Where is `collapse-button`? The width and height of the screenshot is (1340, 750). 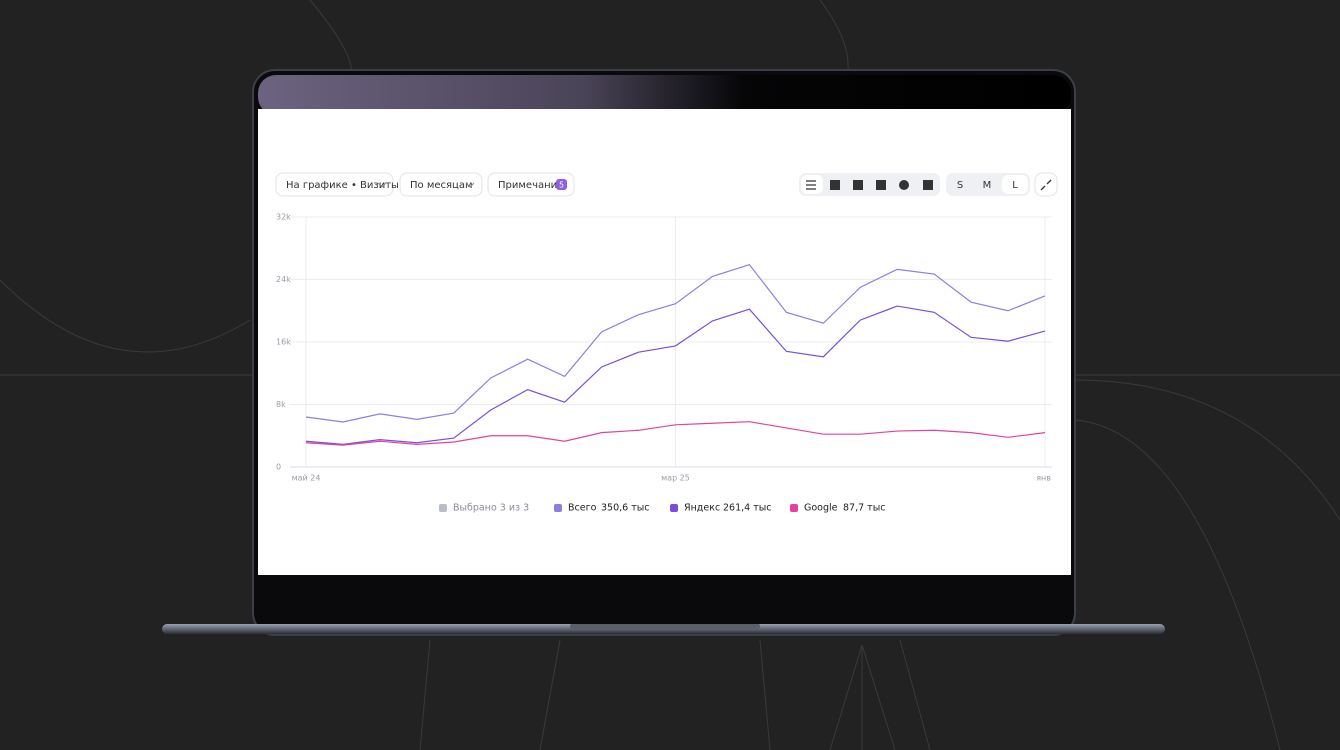
collapse-button is located at coordinates (1046, 184).